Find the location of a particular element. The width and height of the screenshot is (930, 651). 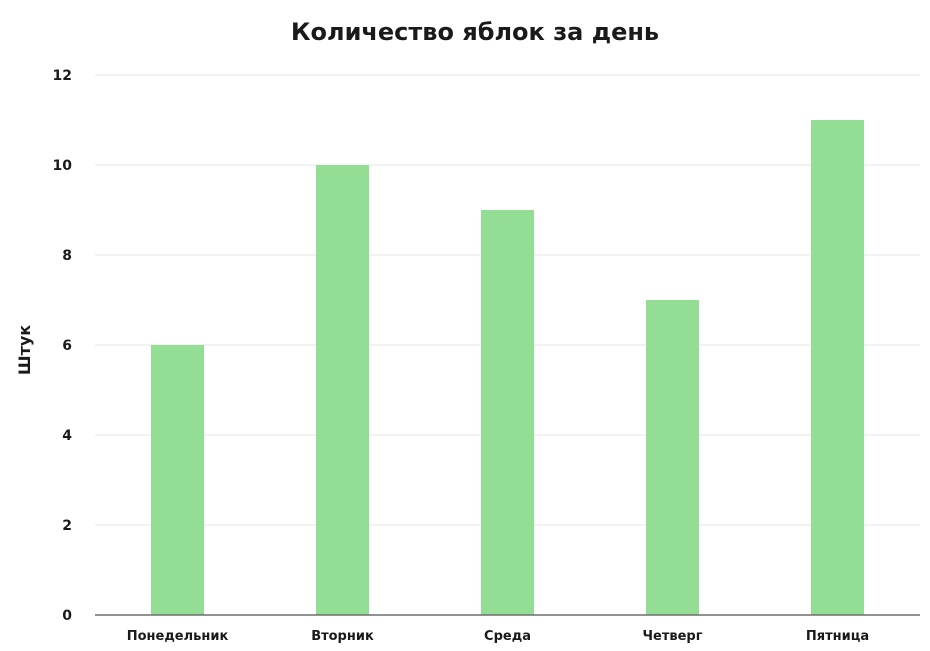

x-axis-categories: Понедельник Вторник Среда Четверг Пятница is located at coordinates (498, 636).